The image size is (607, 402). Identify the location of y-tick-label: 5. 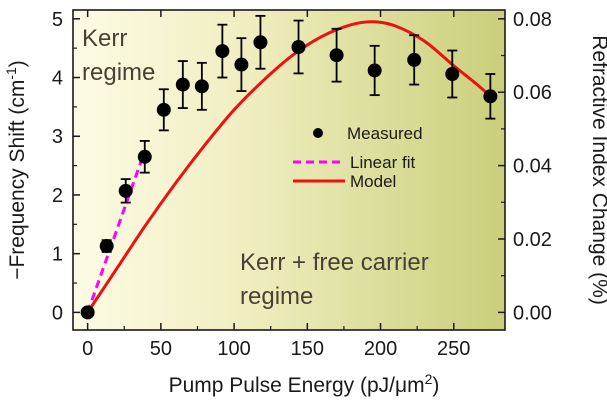
(57, 20).